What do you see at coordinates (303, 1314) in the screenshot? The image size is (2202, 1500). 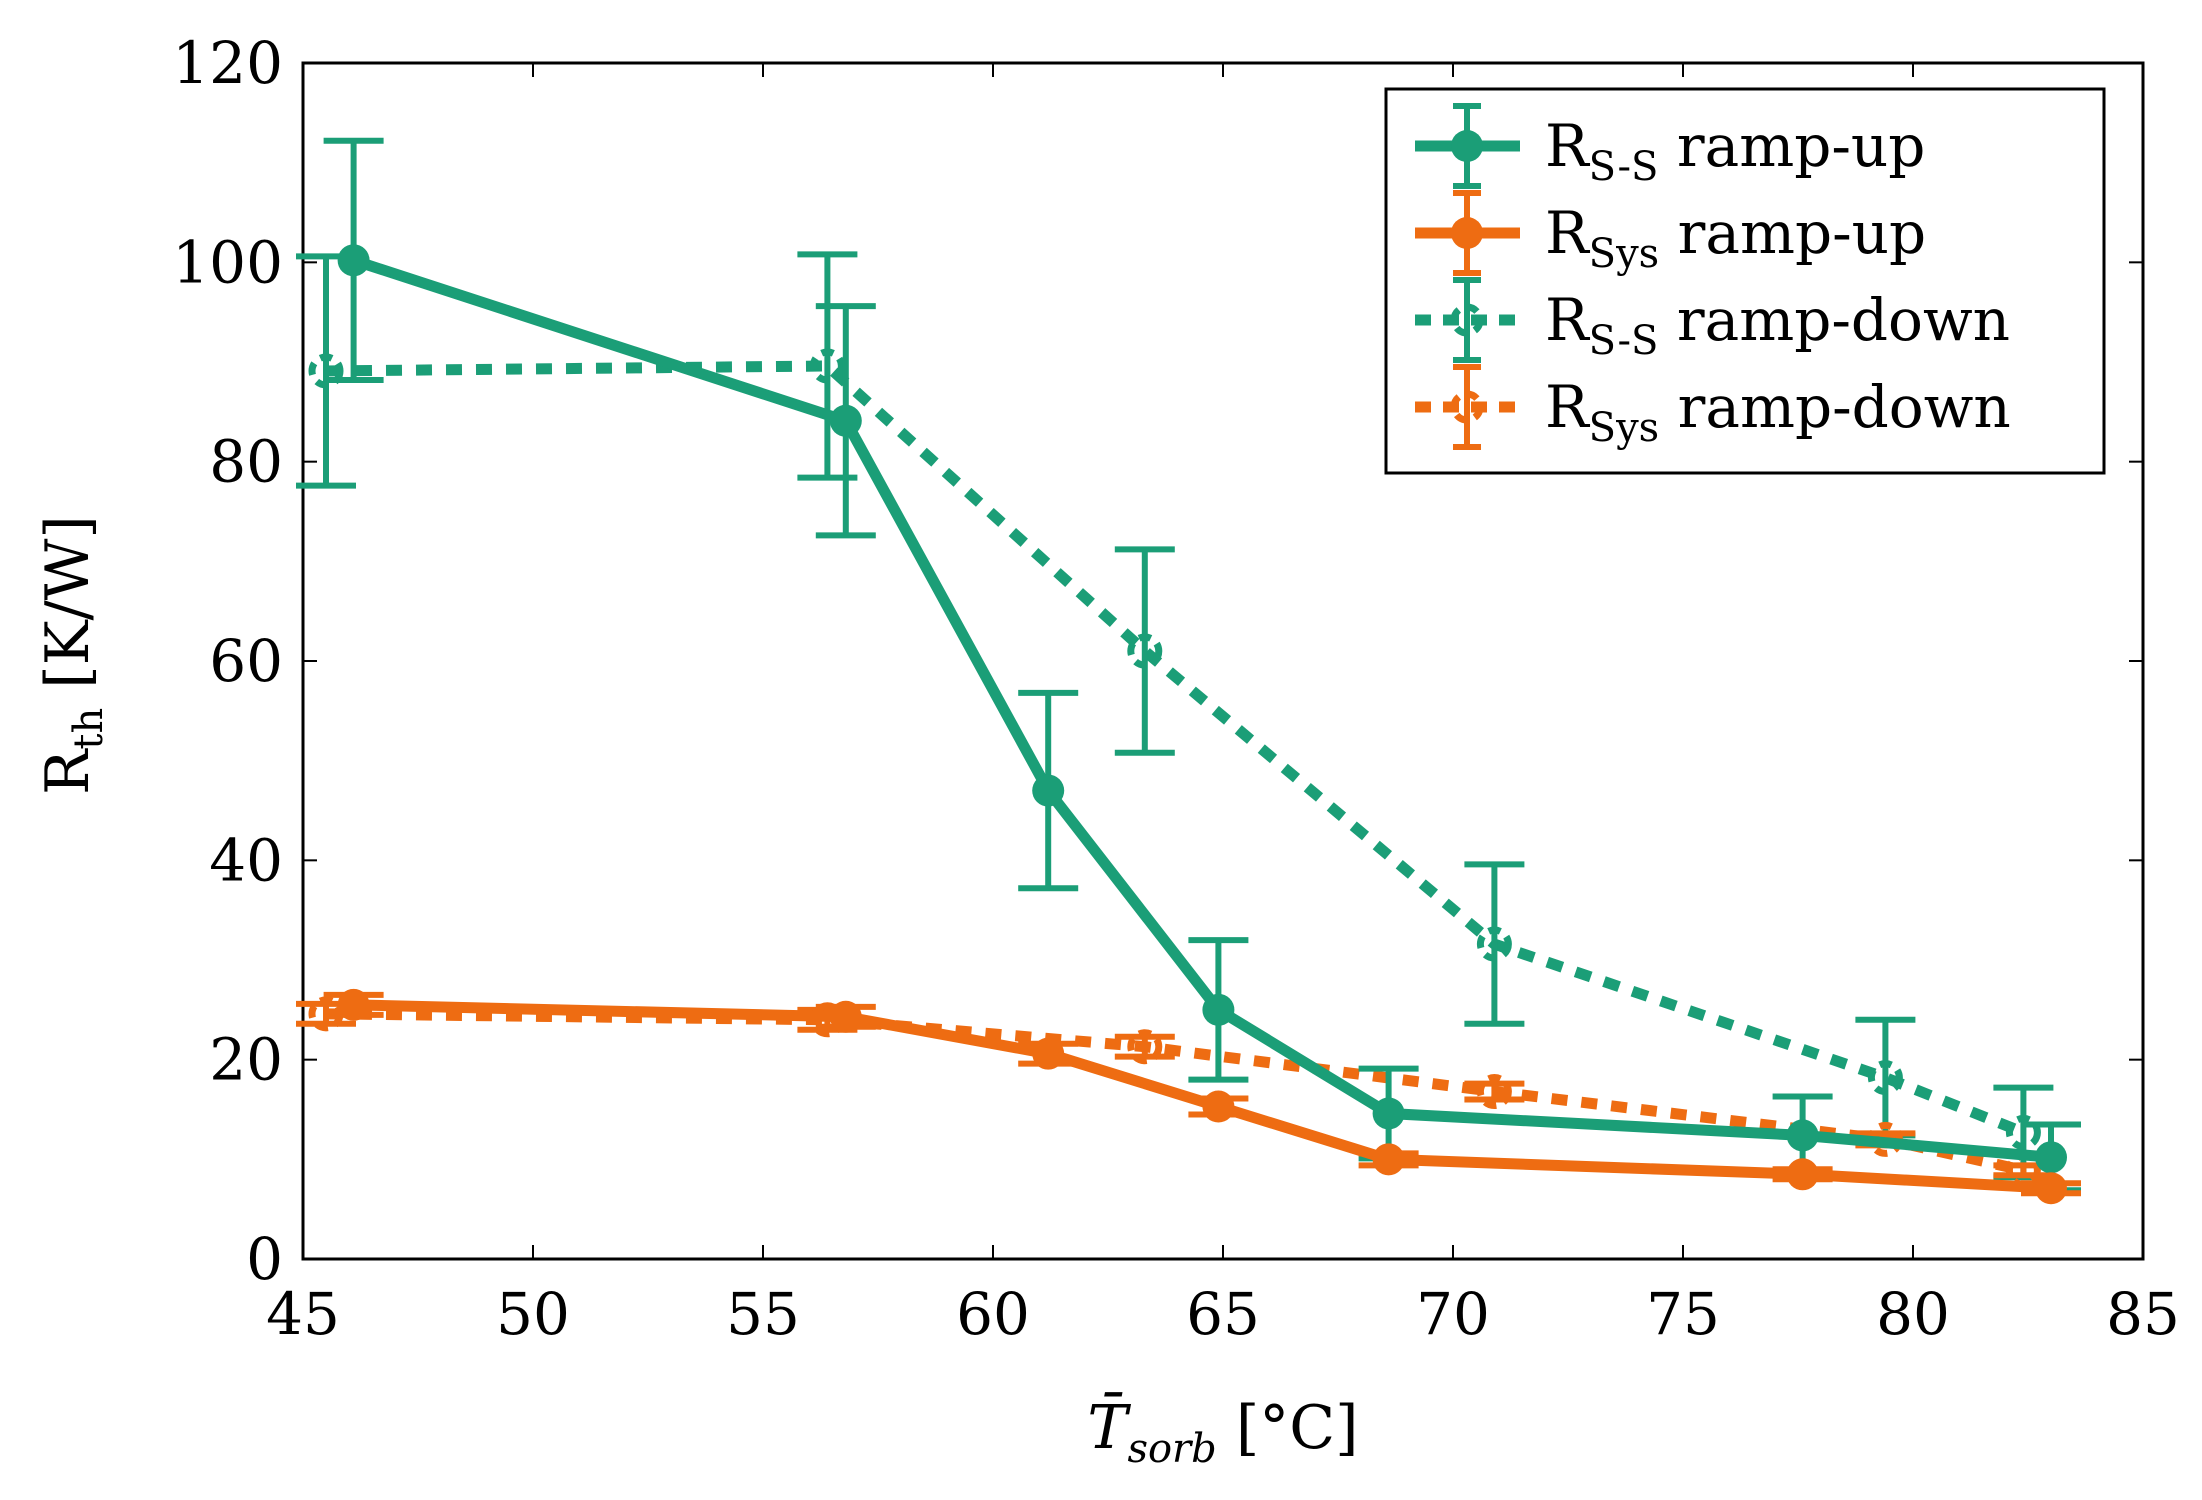 I see `x-tick-label: 45` at bounding box center [303, 1314].